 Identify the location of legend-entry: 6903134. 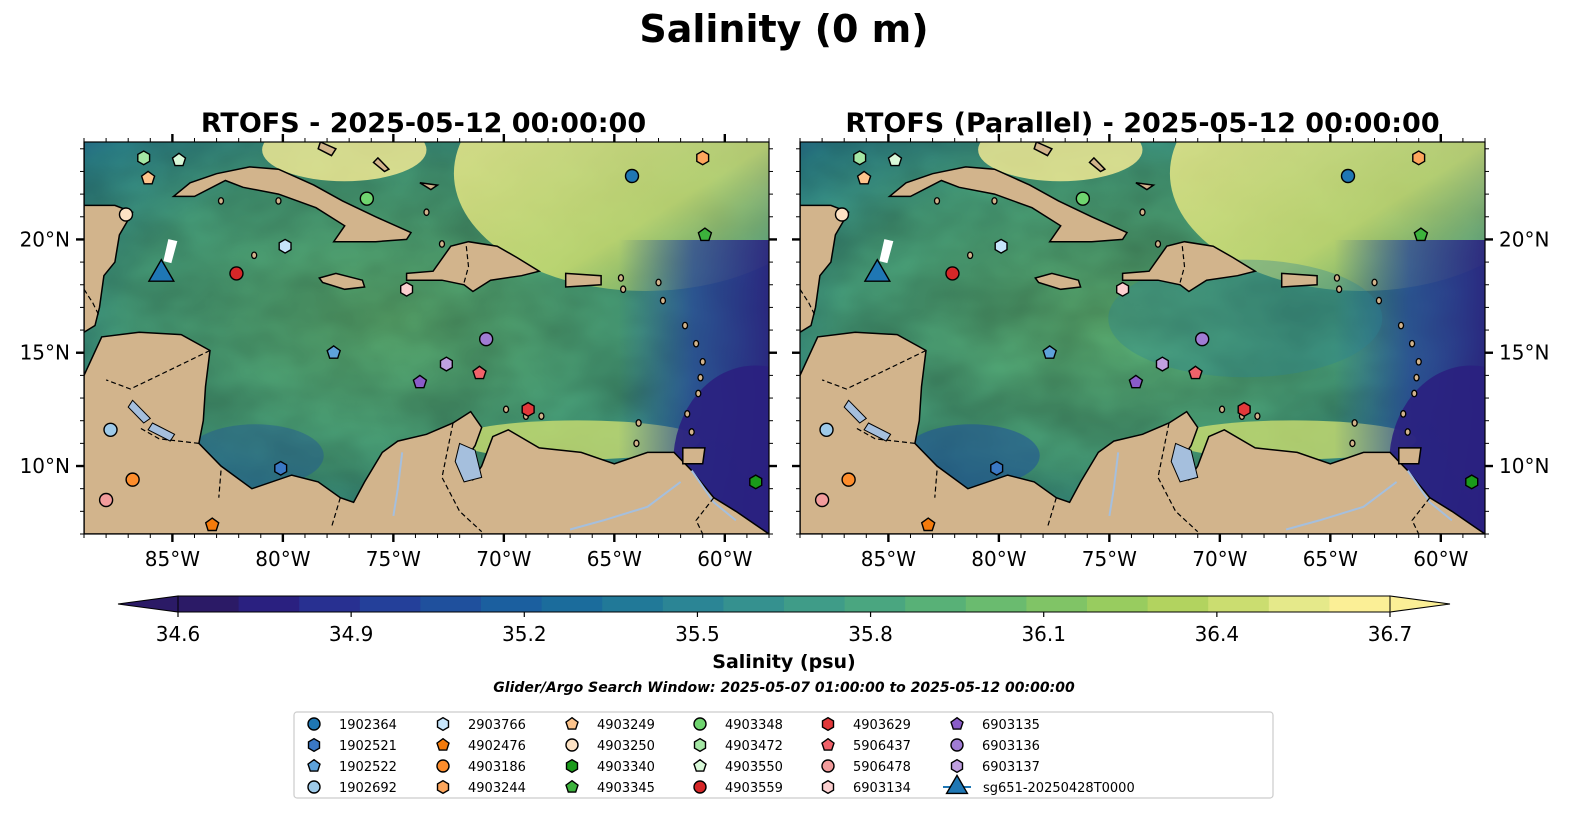
(866, 787).